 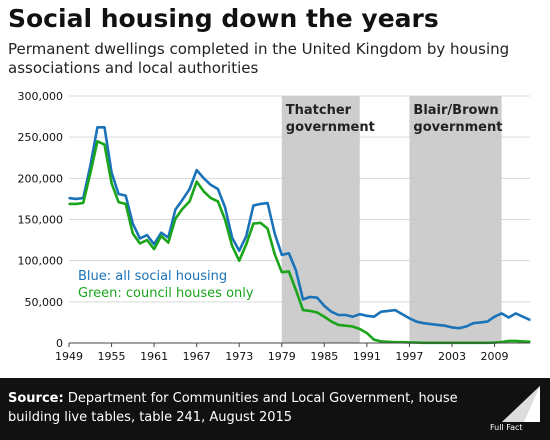 What do you see at coordinates (487, 321) in the screenshot?
I see `data-point-0-2008` at bounding box center [487, 321].